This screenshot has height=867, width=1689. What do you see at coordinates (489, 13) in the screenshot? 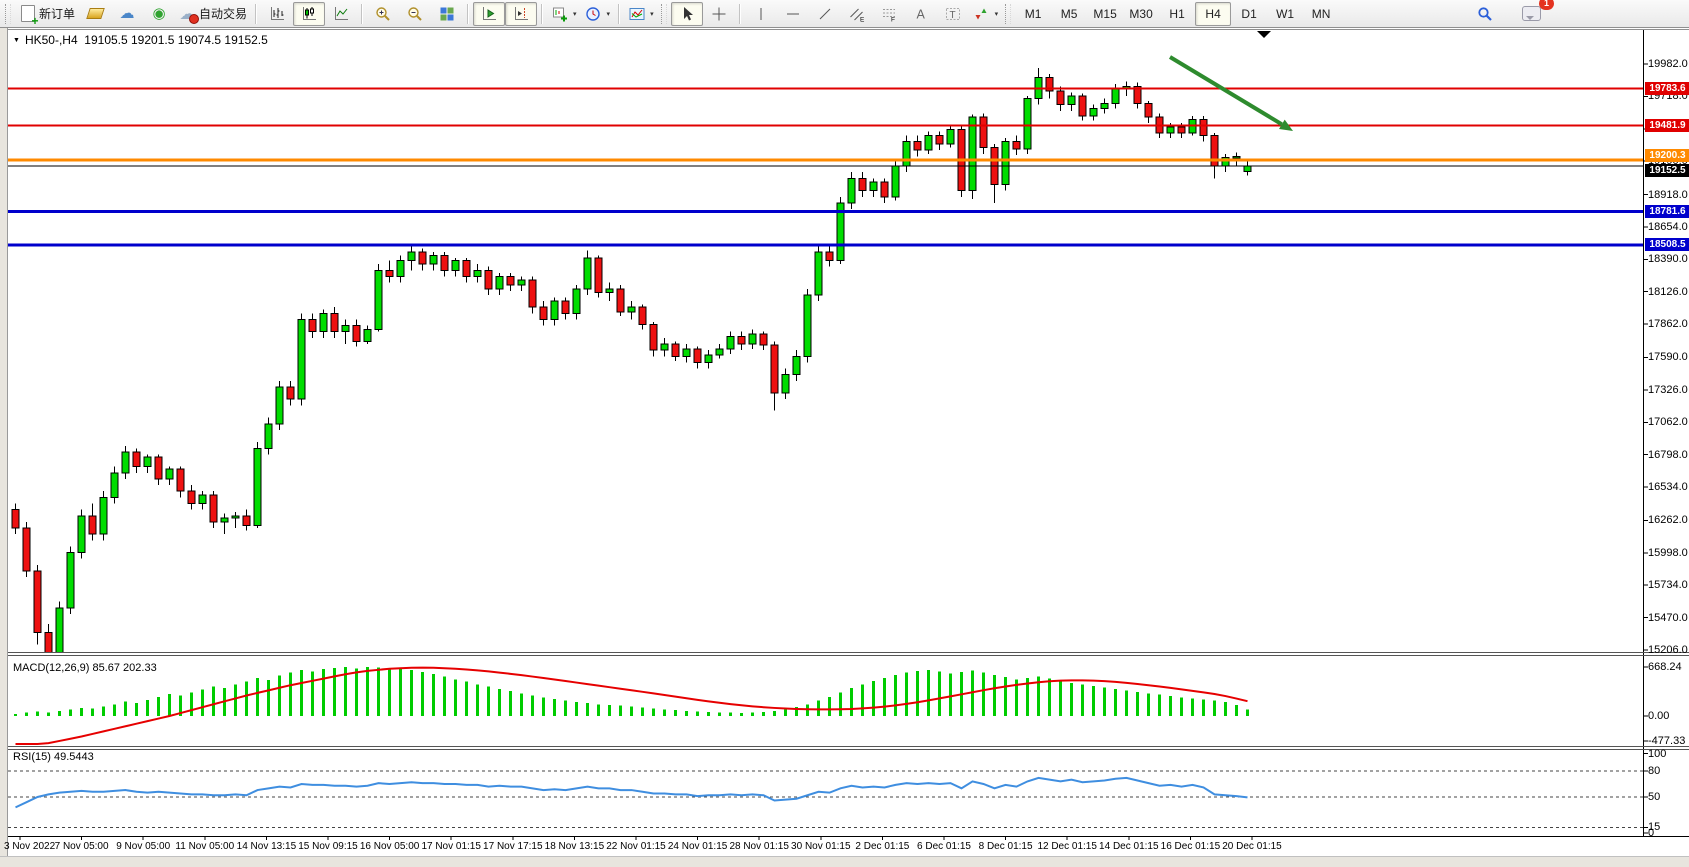
I see `auto-scroll-button` at bounding box center [489, 13].